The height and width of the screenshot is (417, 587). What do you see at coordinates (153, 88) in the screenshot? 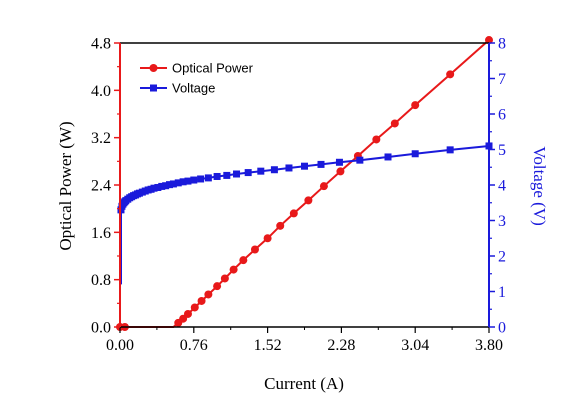
I see `legend-voltage-marker` at bounding box center [153, 88].